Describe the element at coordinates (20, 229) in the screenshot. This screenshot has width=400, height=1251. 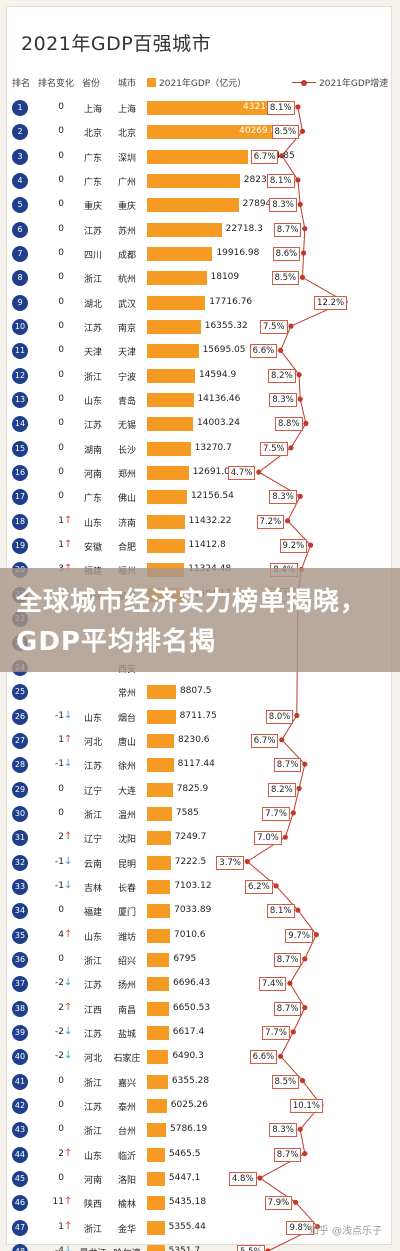
I see `rank-badge: 6` at that location.